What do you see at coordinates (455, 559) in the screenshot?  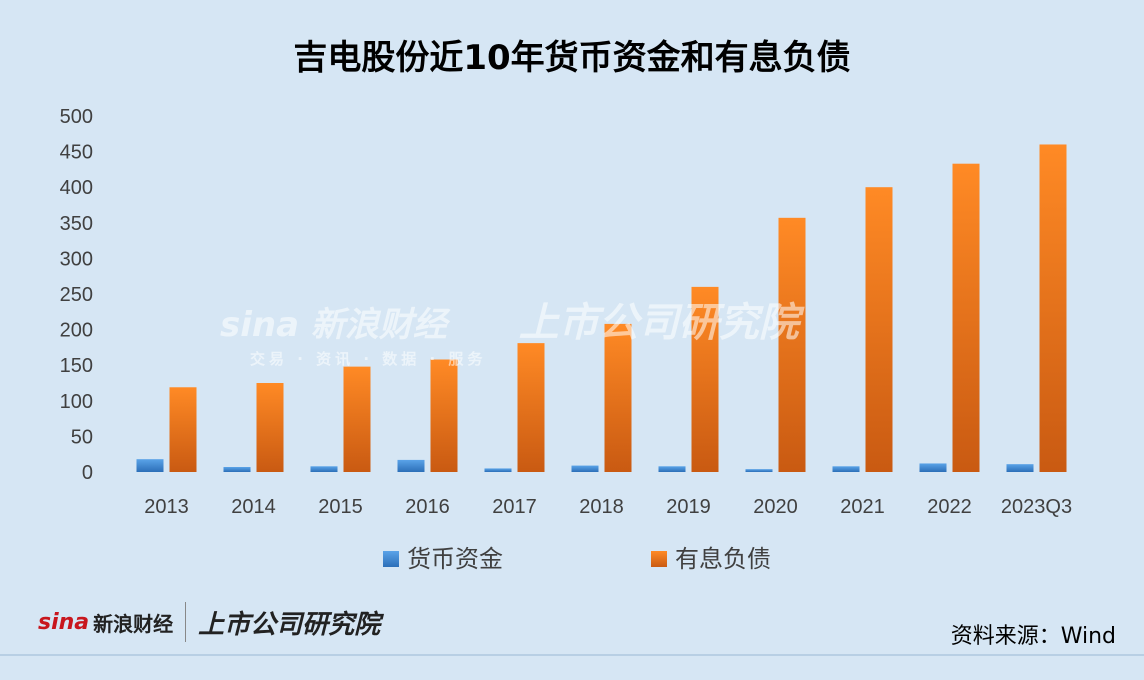 I see `legend-label: 货币资金` at bounding box center [455, 559].